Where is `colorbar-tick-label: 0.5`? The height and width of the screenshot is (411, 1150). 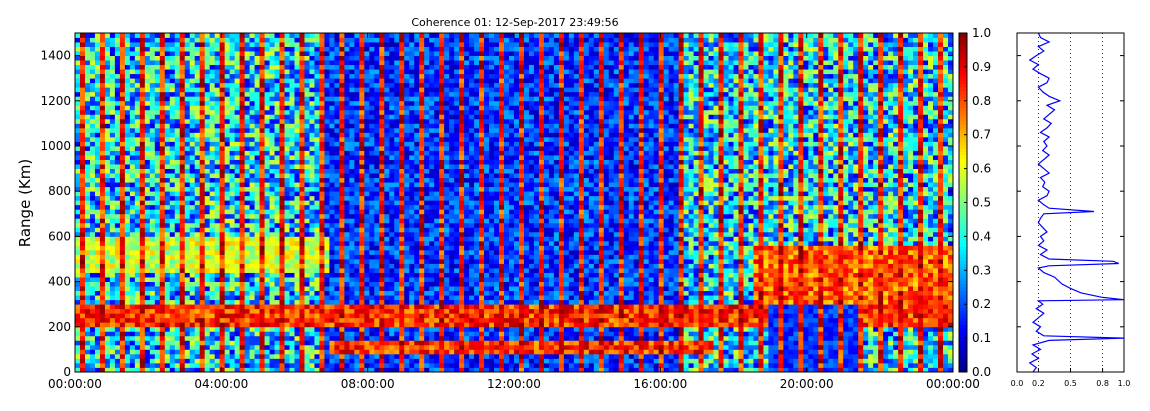 colorbar-tick-label: 0.5 is located at coordinates (981, 203).